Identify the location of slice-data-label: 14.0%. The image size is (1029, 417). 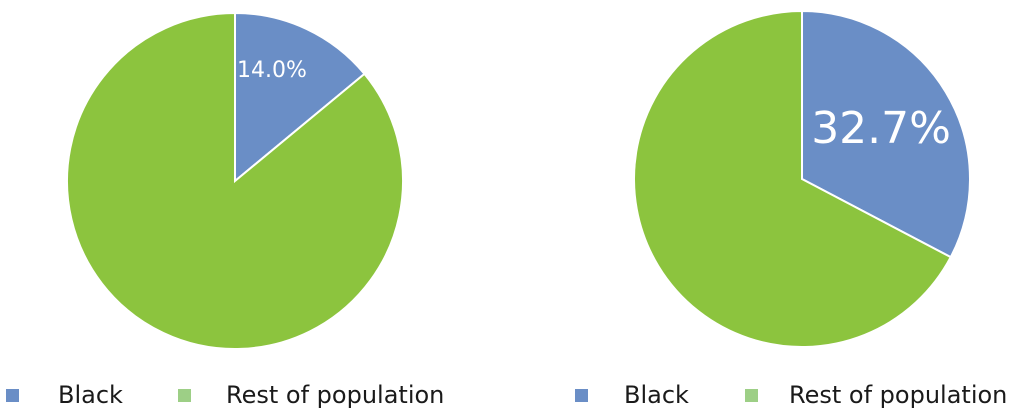
(272, 70).